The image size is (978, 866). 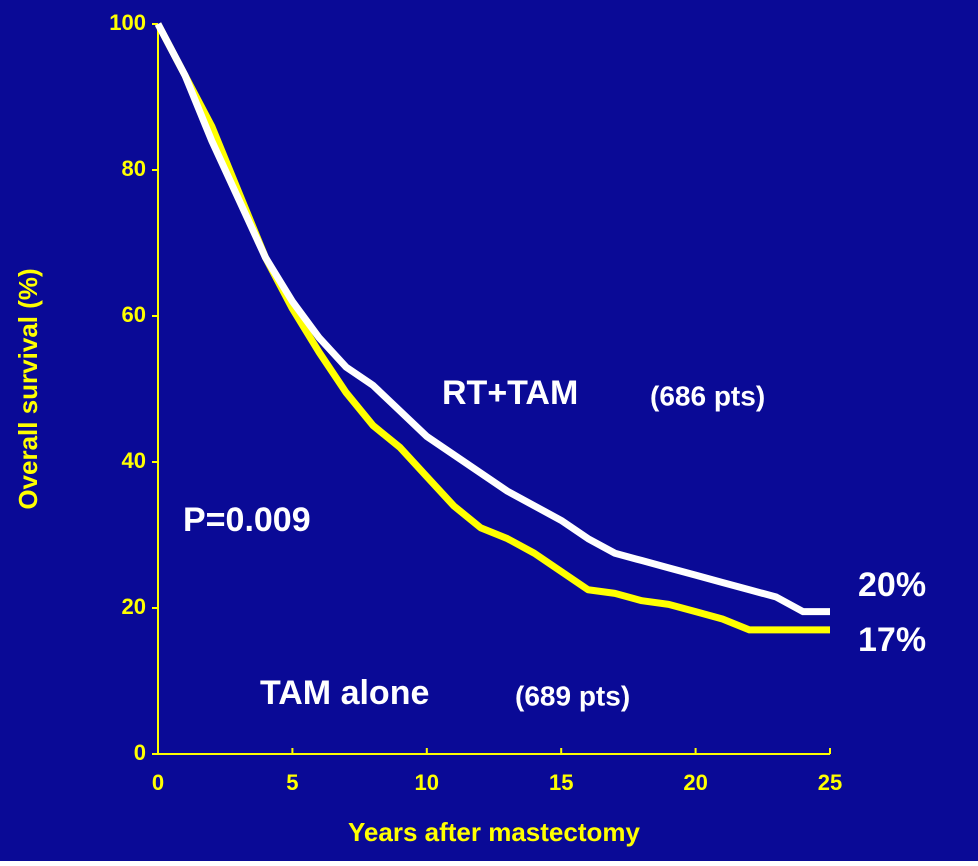 What do you see at coordinates (695, 782) in the screenshot?
I see `x-tick-label: 20` at bounding box center [695, 782].